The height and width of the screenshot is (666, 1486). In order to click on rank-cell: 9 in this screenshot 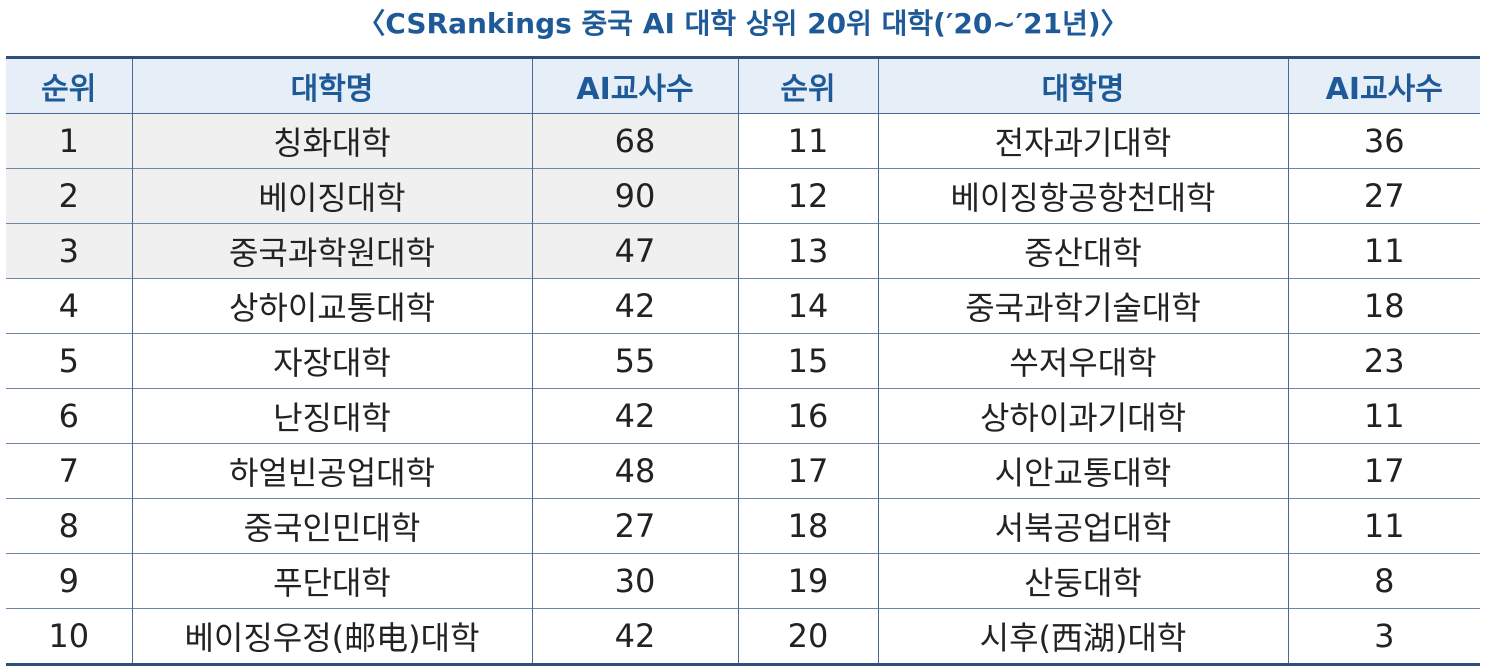, I will do `click(69, 581)`.